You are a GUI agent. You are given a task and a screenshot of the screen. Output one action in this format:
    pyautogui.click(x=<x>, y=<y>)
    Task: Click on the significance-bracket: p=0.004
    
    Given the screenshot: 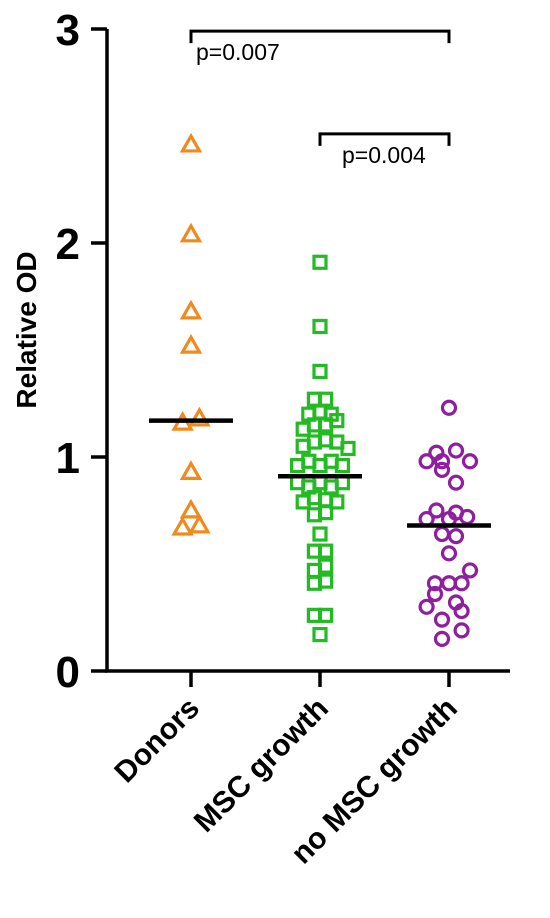 What is the action you would take?
    pyautogui.click(x=384, y=150)
    